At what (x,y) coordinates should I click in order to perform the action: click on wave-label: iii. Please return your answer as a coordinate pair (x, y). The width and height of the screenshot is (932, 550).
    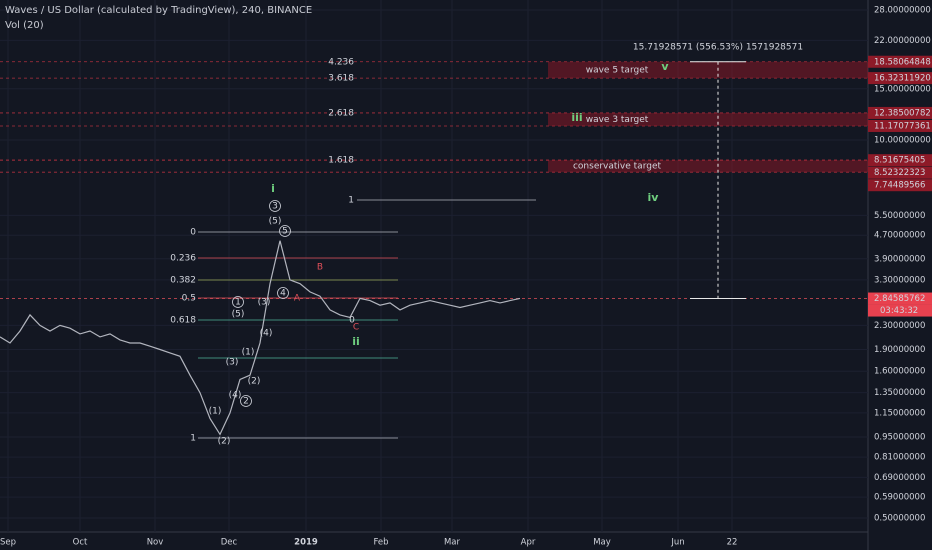
    Looking at the image, I should click on (576, 117).